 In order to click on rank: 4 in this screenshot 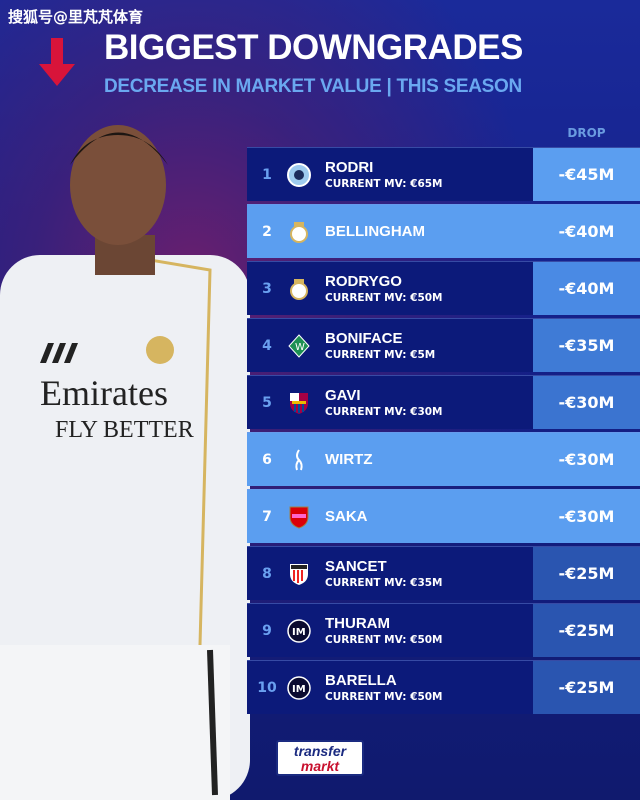, I will do `click(267, 345)`.